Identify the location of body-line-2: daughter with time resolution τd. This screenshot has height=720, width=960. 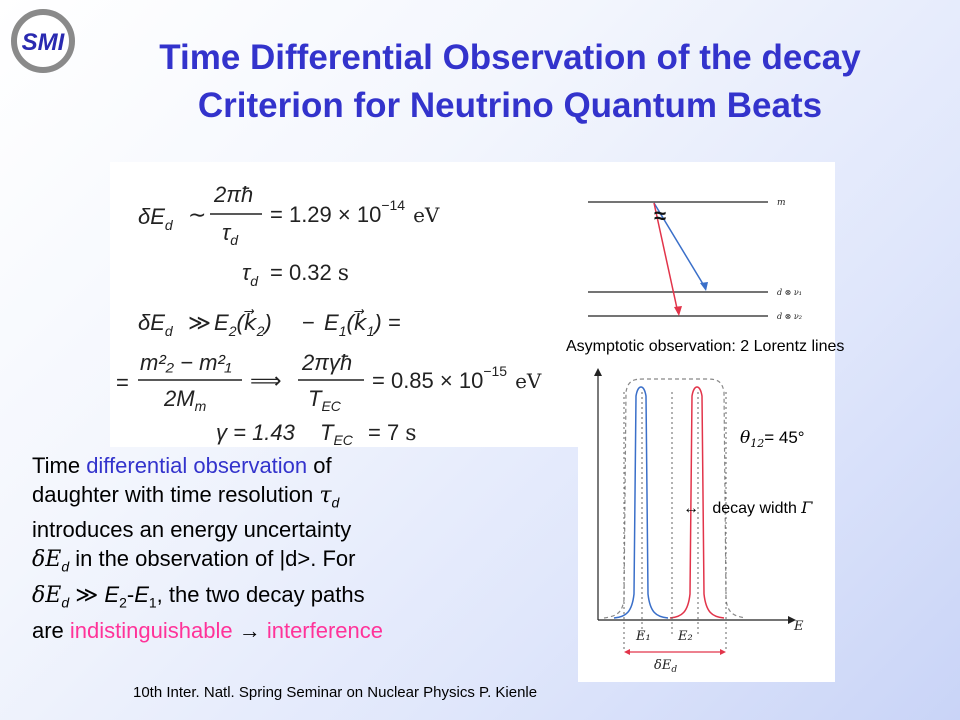
(186, 495).